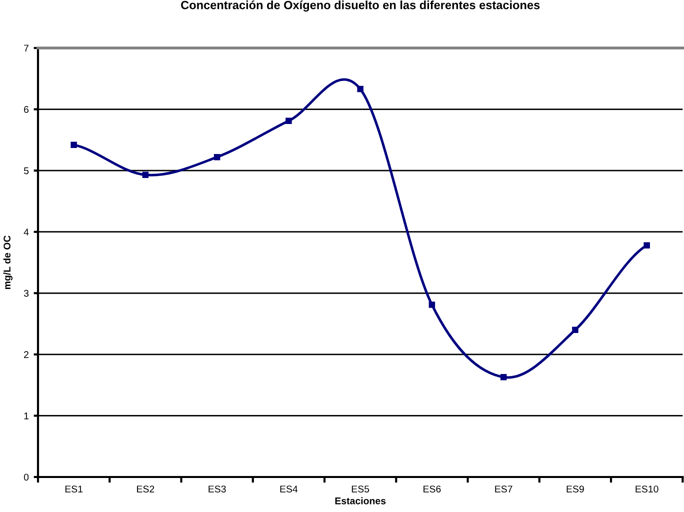 This screenshot has width=684, height=512. Describe the element at coordinates (26, 477) in the screenshot. I see `y-tick-label: 0` at that location.